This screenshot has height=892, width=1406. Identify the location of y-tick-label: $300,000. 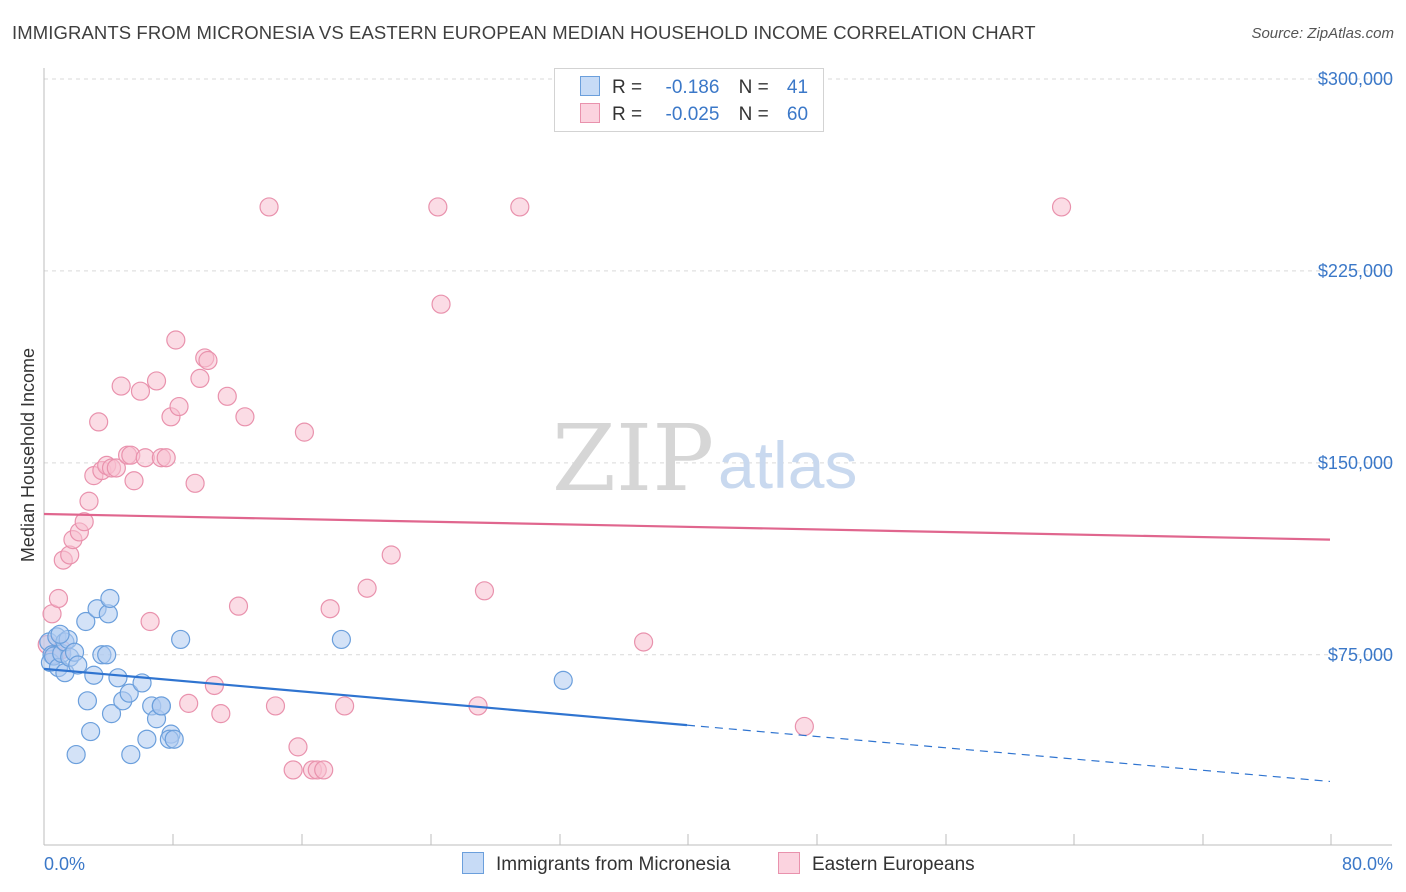
(1355, 79).